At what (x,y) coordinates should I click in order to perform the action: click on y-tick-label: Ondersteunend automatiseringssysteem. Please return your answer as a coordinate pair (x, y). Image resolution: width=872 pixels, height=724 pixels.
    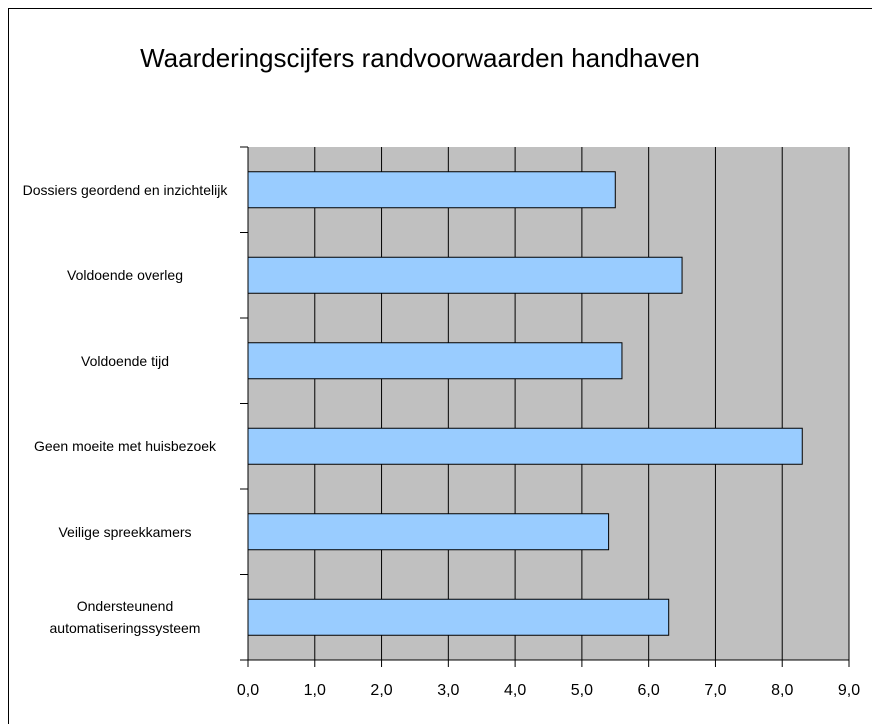
    Looking at the image, I should click on (125, 617).